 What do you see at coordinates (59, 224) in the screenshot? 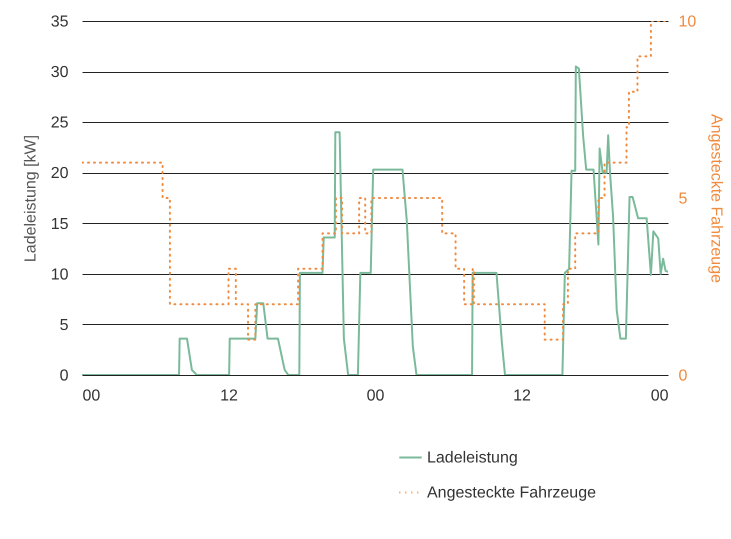
I see `y-tick-label: 15` at bounding box center [59, 224].